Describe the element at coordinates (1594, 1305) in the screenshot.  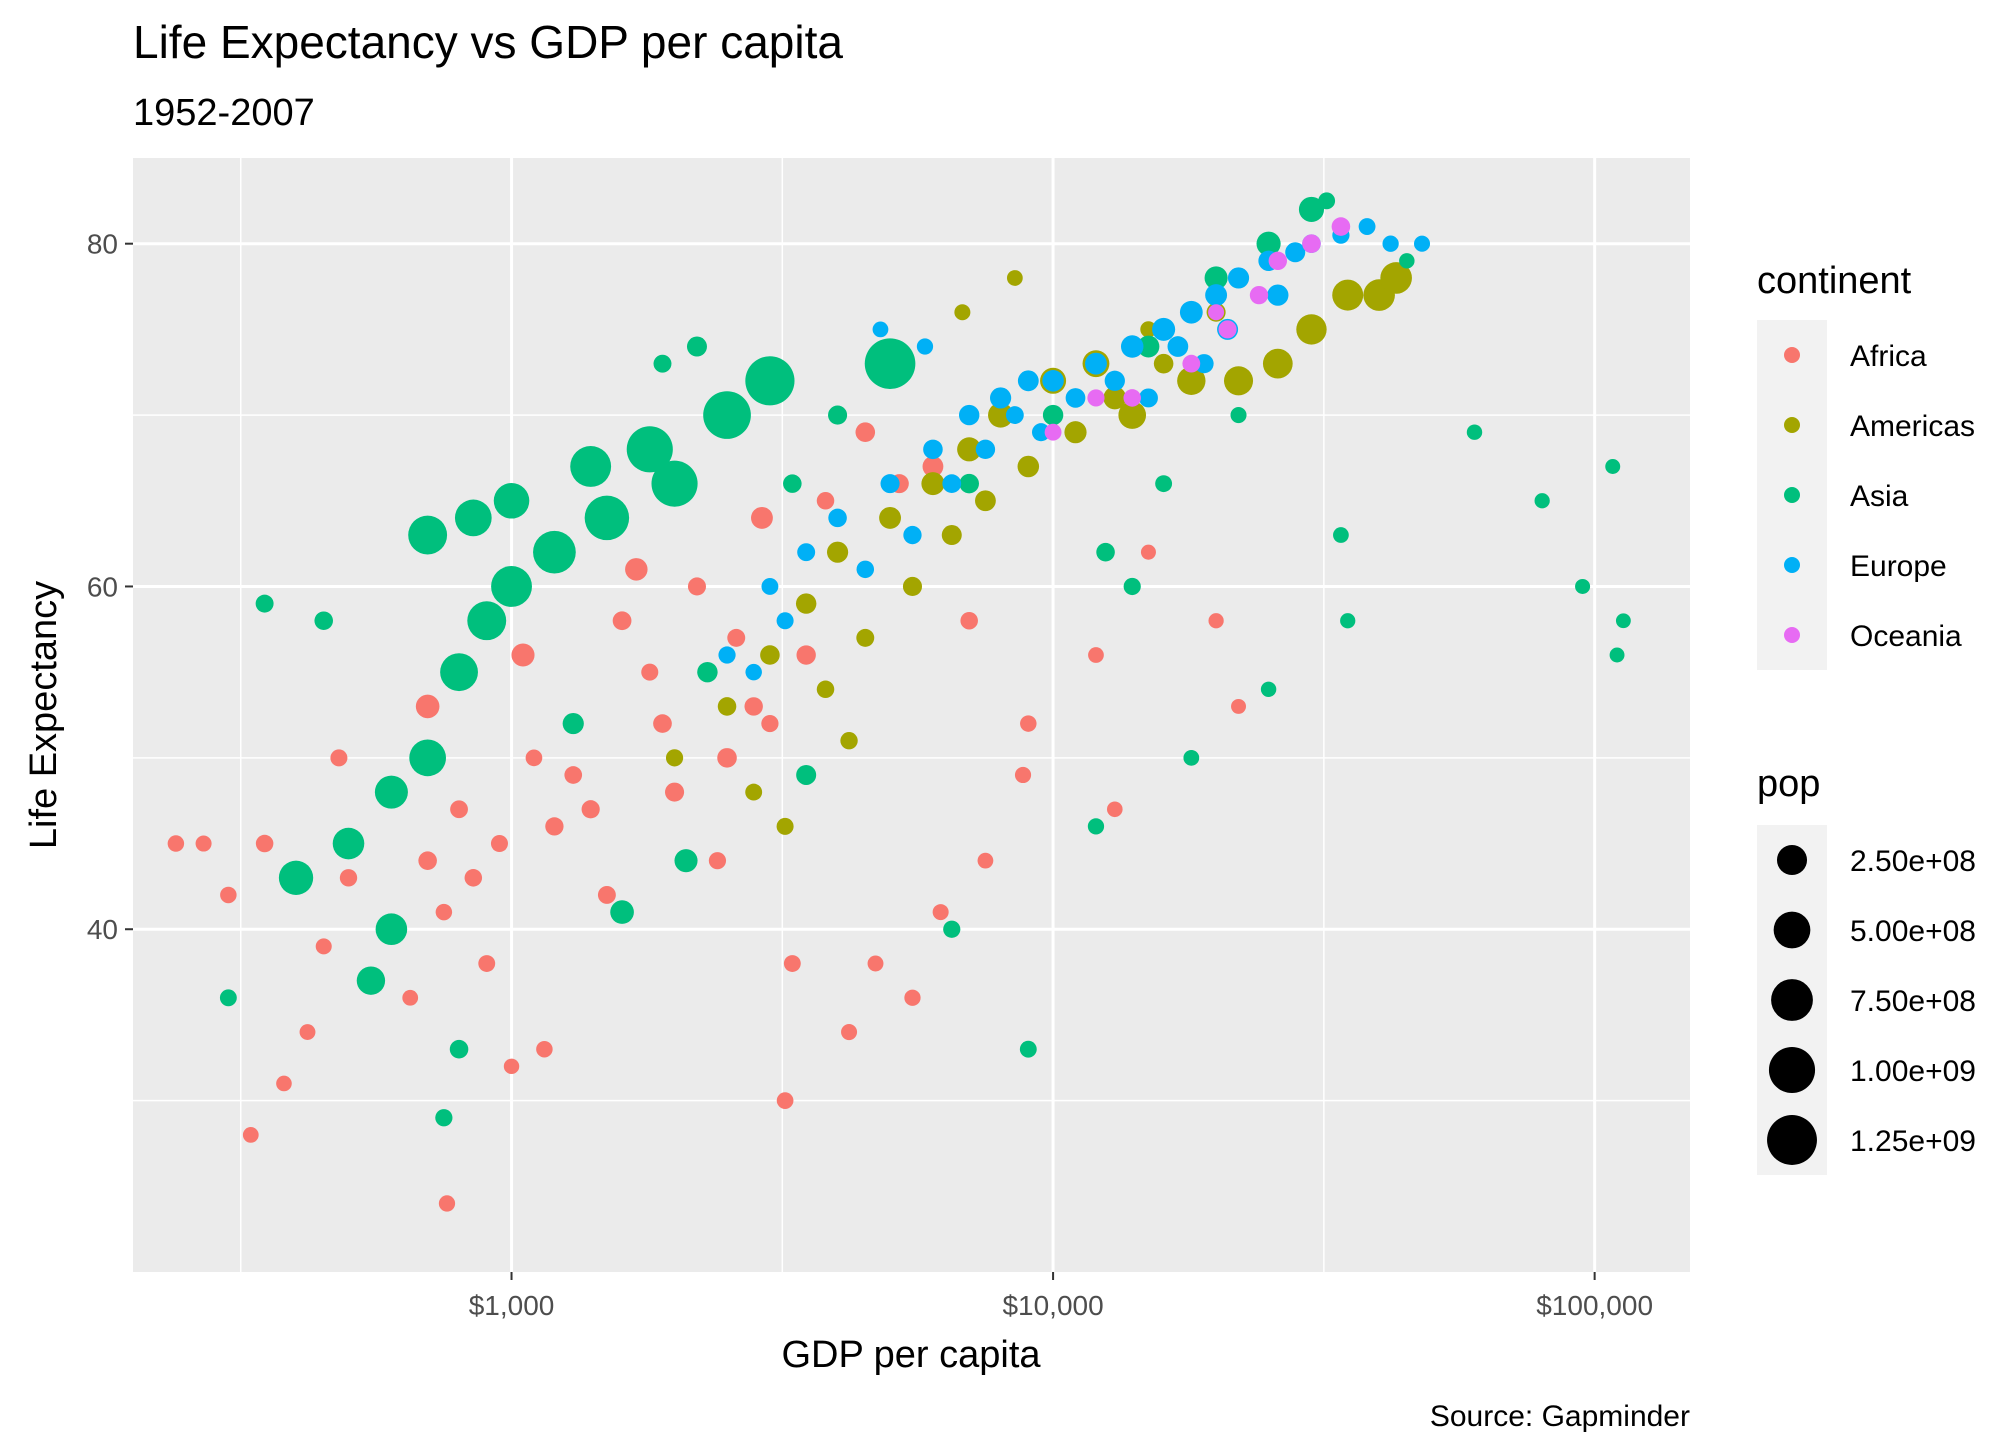
I see `x-tick-label: $100,000` at that location.